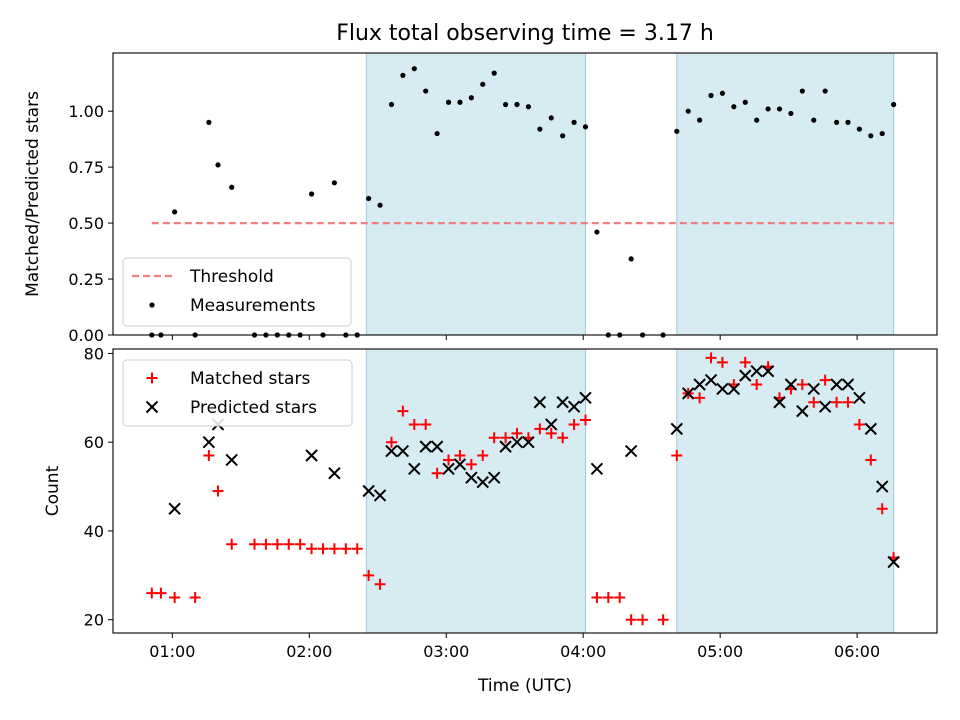 The height and width of the screenshot is (720, 960). Describe the element at coordinates (583, 651) in the screenshot. I see `x-tick-label: 04:00` at that location.